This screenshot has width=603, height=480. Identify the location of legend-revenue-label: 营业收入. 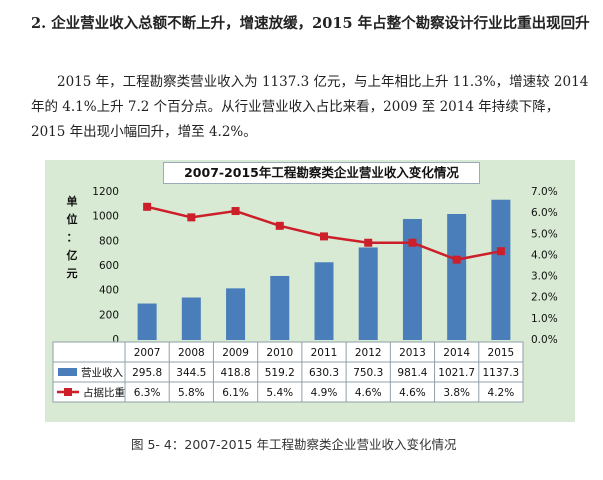
(102, 372).